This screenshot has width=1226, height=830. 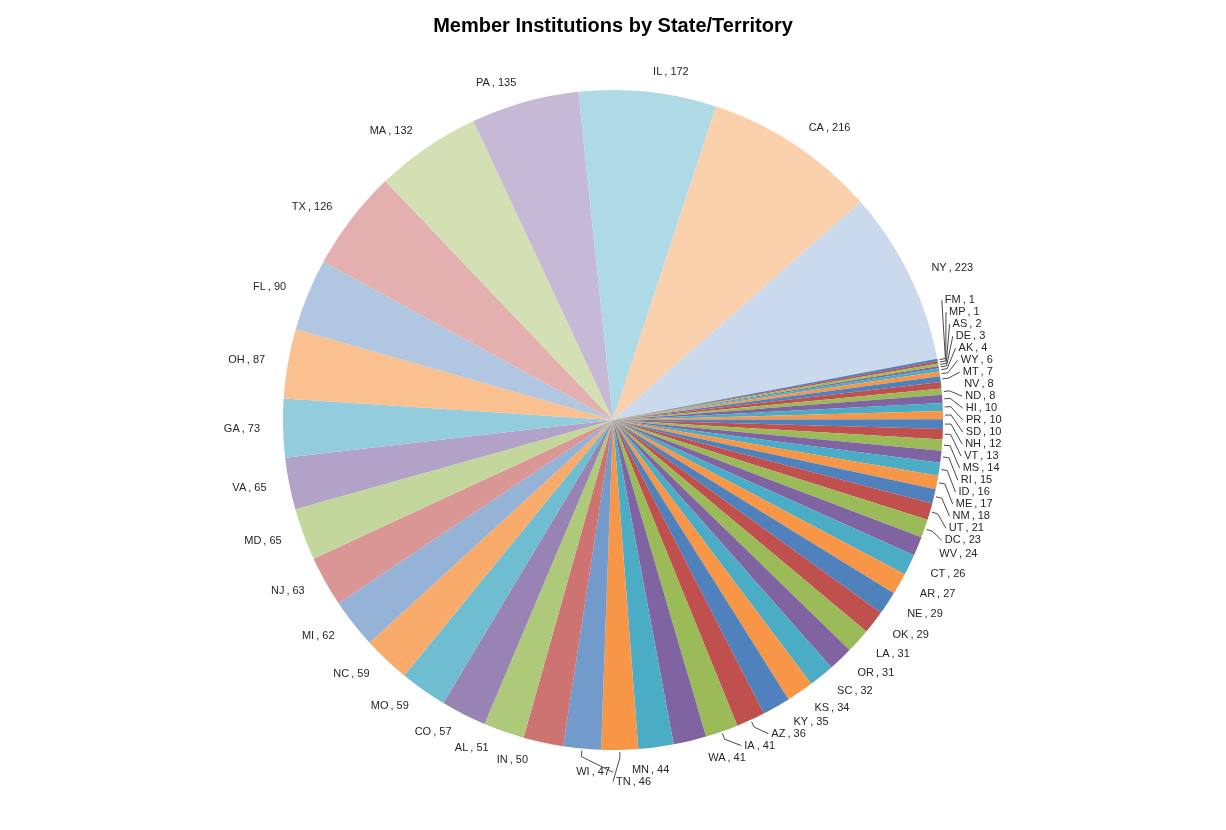 What do you see at coordinates (901, 633) in the screenshot?
I see `slice-label: OK` at bounding box center [901, 633].